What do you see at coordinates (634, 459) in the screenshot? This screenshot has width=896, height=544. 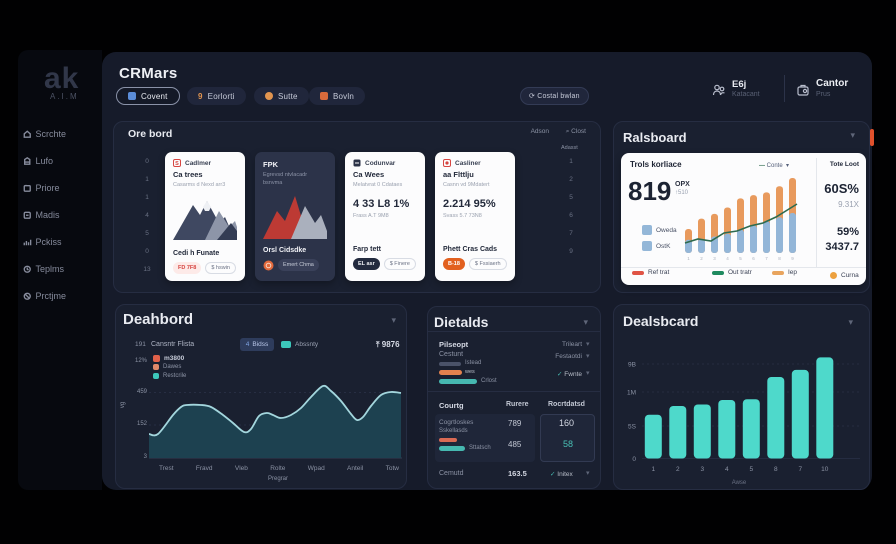 I see `svg-text: 0` at bounding box center [634, 459].